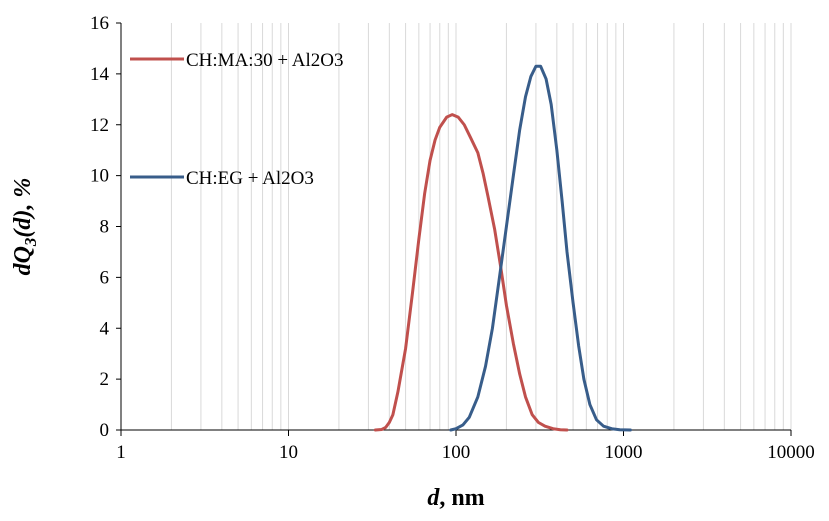  What do you see at coordinates (105, 379) in the screenshot?
I see `y-tick-label: 2` at bounding box center [105, 379].